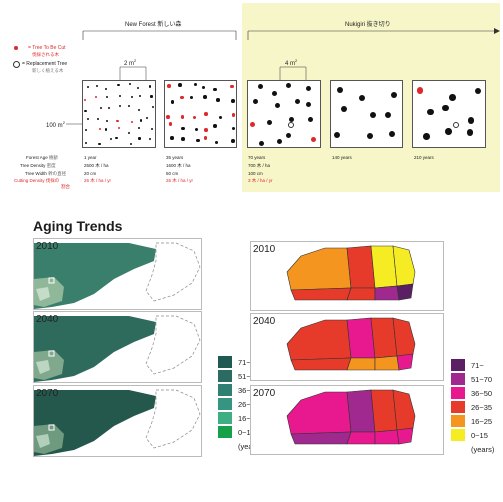  What do you see at coordinates (366, 114) in the screenshot?
I see `forest-plot-140-years` at bounding box center [366, 114].